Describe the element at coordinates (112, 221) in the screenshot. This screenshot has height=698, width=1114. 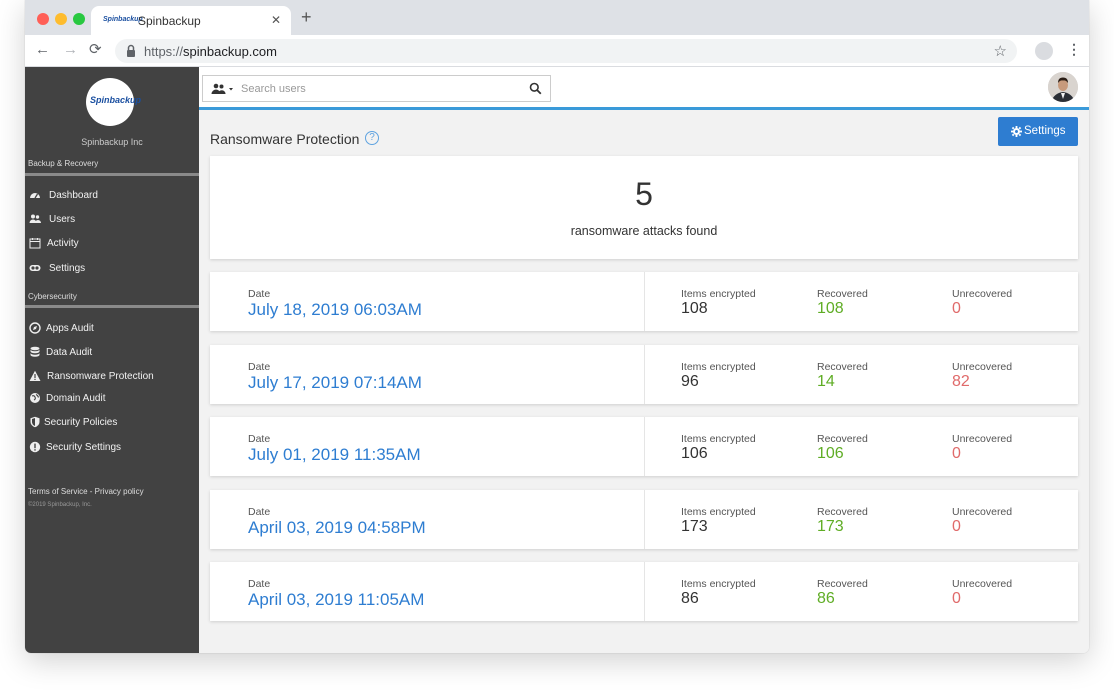
I see `sidebar-item-users: Users` at that location.